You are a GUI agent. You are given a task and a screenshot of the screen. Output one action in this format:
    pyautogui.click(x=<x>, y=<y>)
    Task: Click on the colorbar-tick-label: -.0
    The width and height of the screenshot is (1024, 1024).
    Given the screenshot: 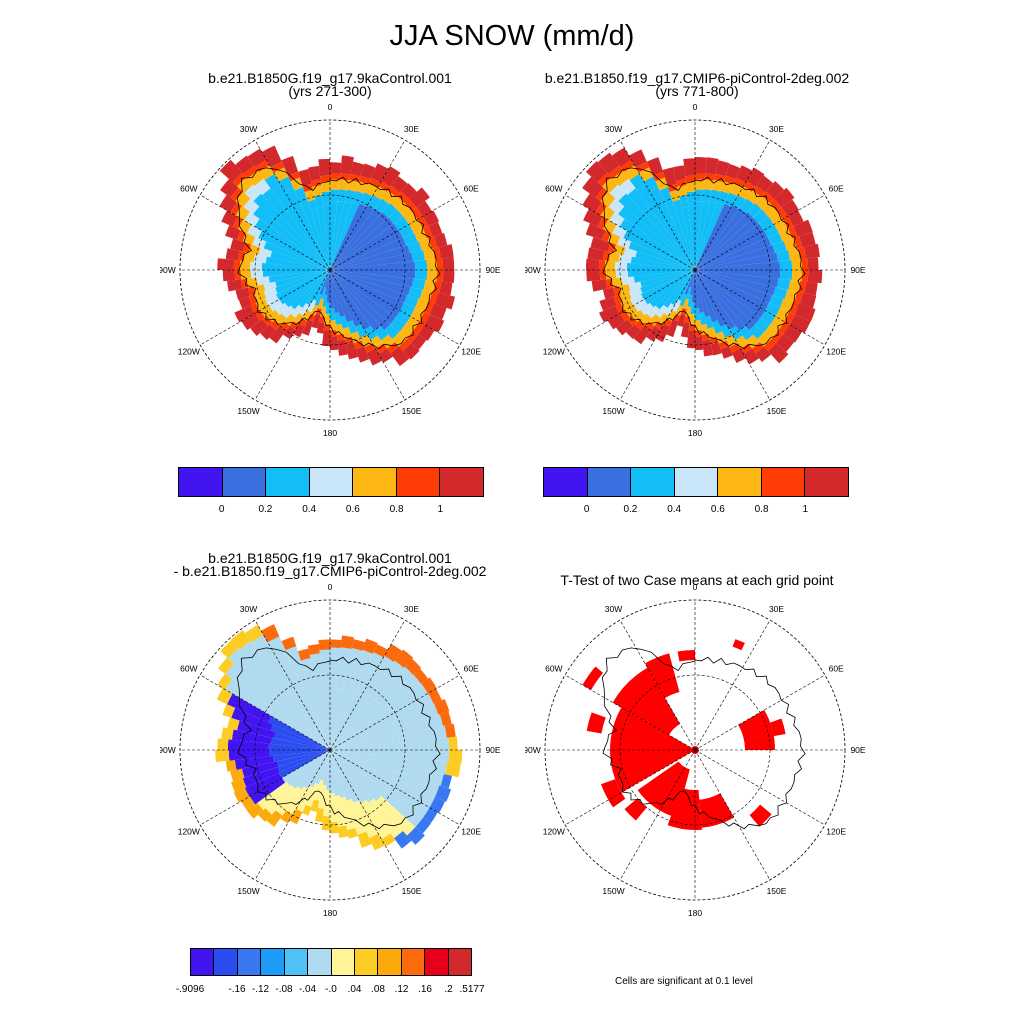 What is the action you would take?
    pyautogui.click(x=331, y=989)
    